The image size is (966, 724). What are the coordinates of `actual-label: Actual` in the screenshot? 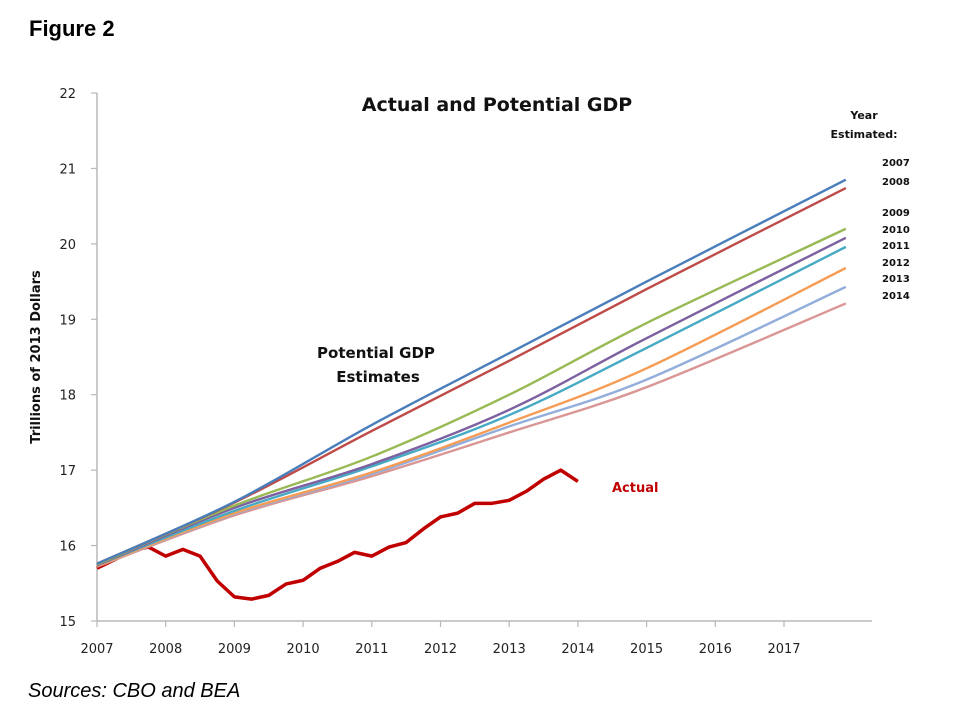 It's located at (635, 488).